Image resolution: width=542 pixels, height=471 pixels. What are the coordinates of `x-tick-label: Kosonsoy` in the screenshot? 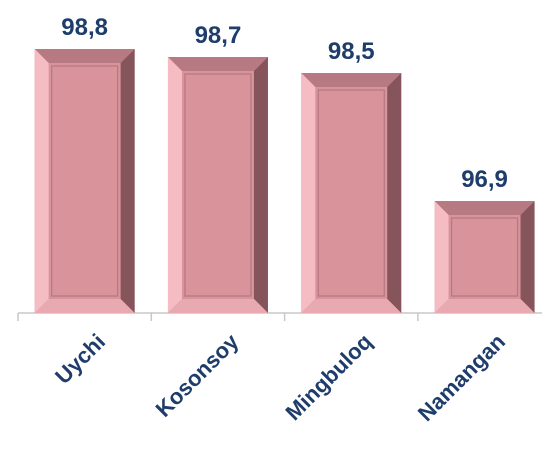 It's located at (197, 374).